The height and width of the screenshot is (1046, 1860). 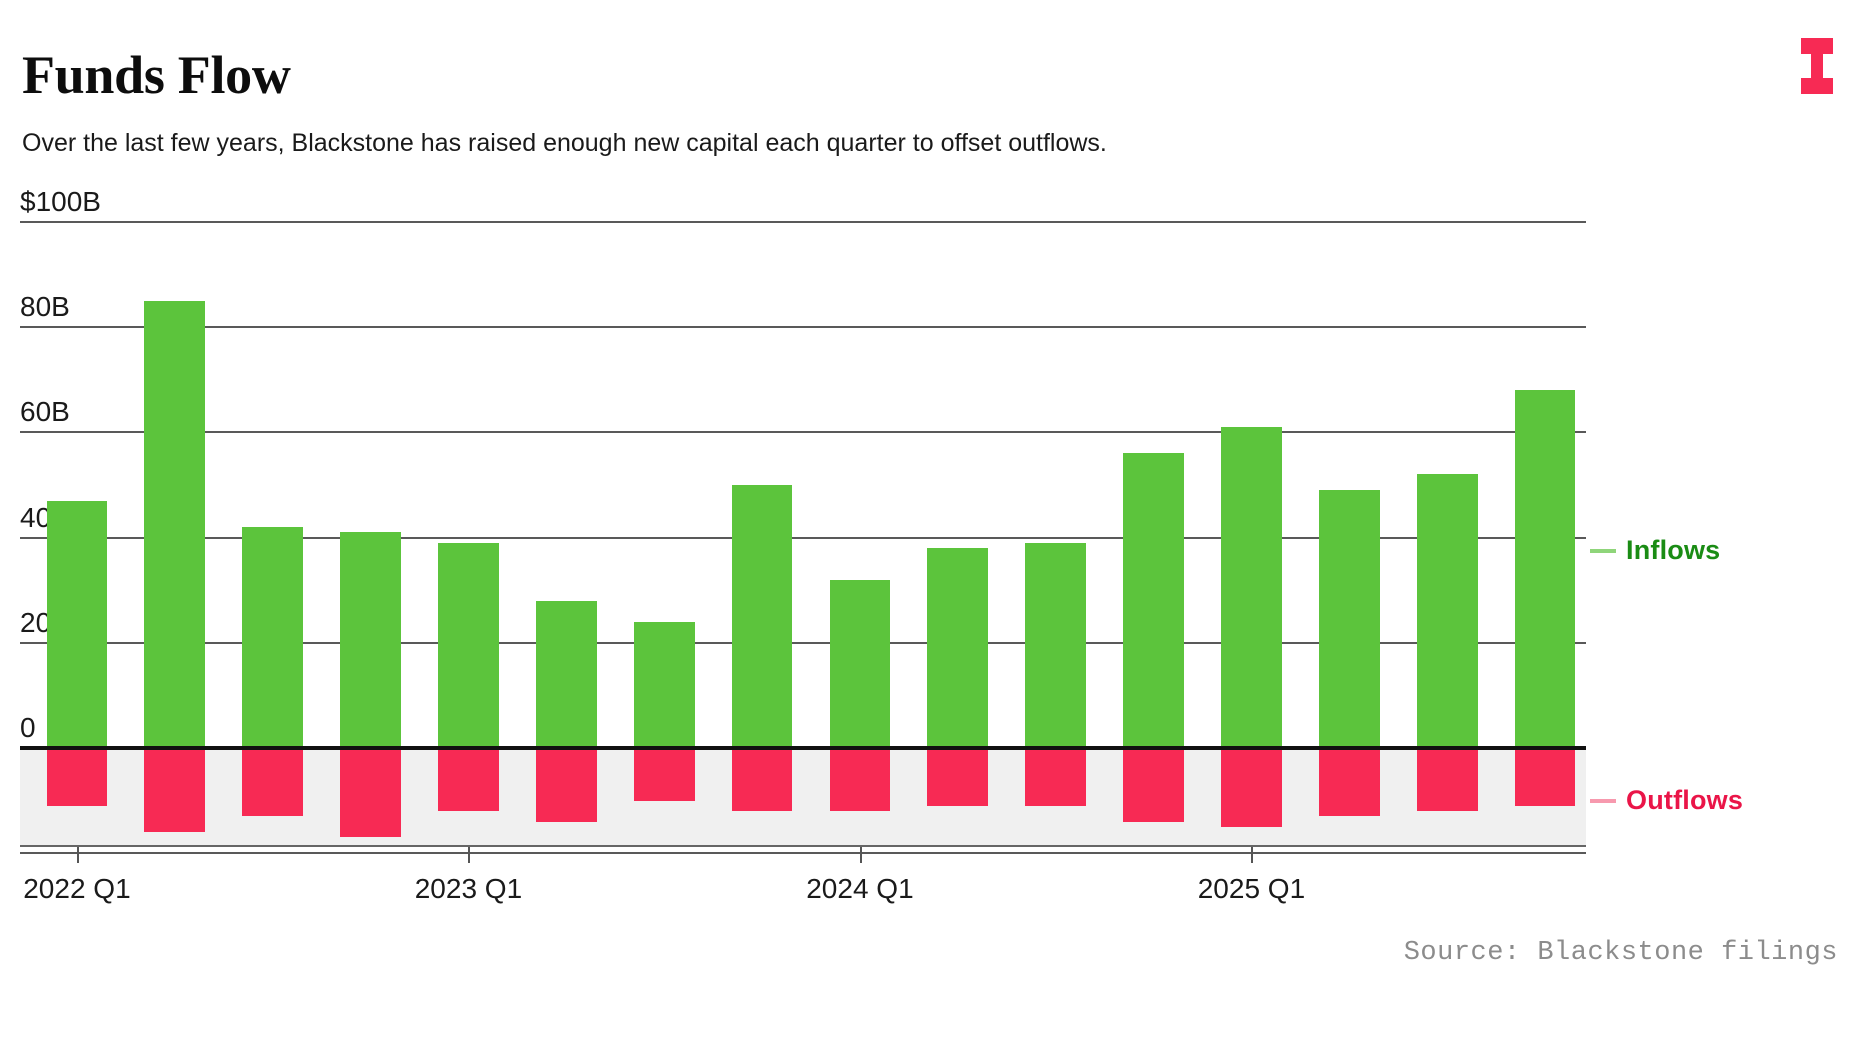 I want to click on legend-item-inflows: Inflows, so click(x=1655, y=550).